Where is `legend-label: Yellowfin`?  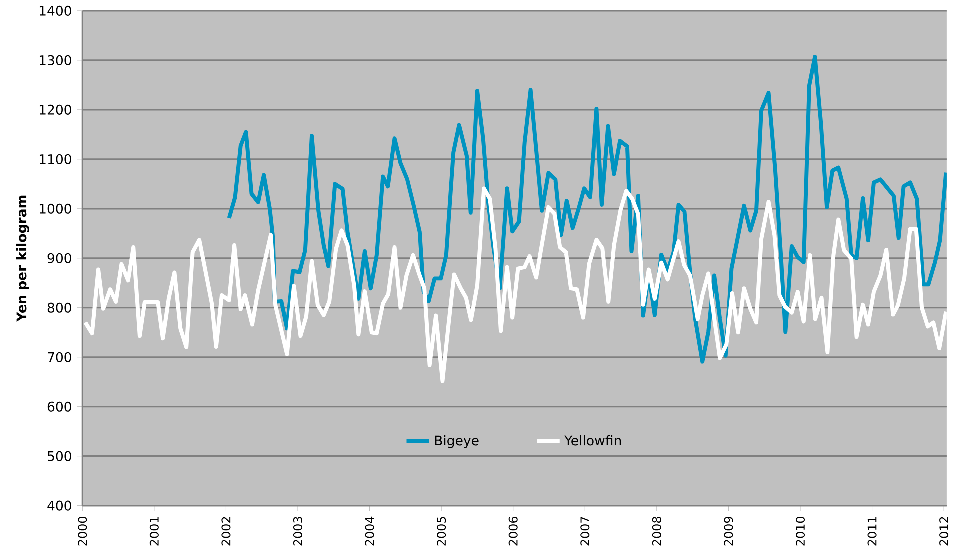 legend-label: Yellowfin is located at coordinates (593, 440).